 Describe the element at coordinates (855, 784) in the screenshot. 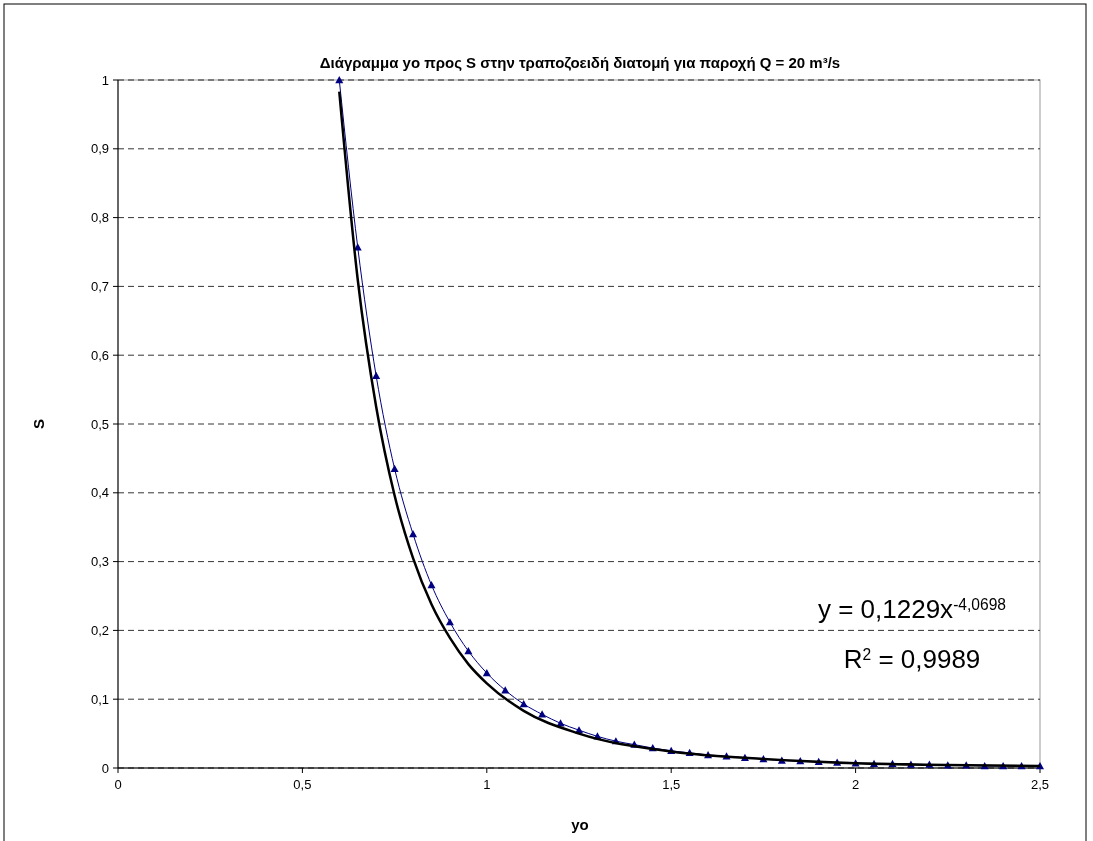

I see `x-tick-label: 2` at that location.